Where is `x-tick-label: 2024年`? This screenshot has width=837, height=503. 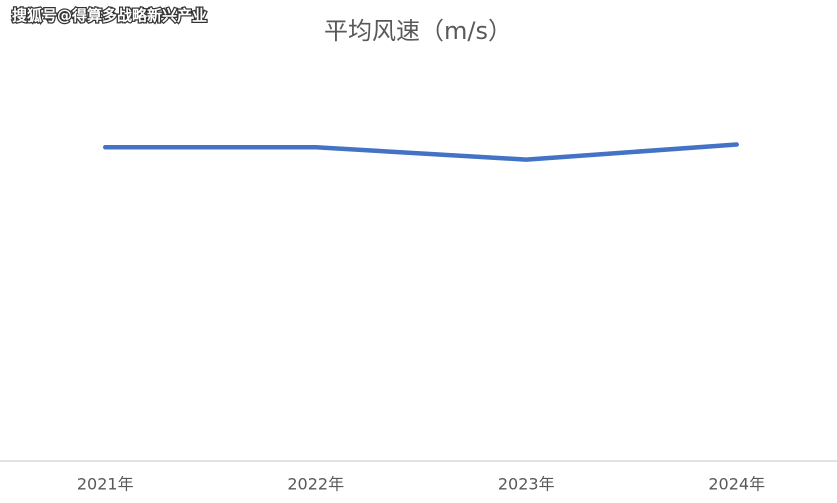 x-tick-label: 2024年 is located at coordinates (736, 484).